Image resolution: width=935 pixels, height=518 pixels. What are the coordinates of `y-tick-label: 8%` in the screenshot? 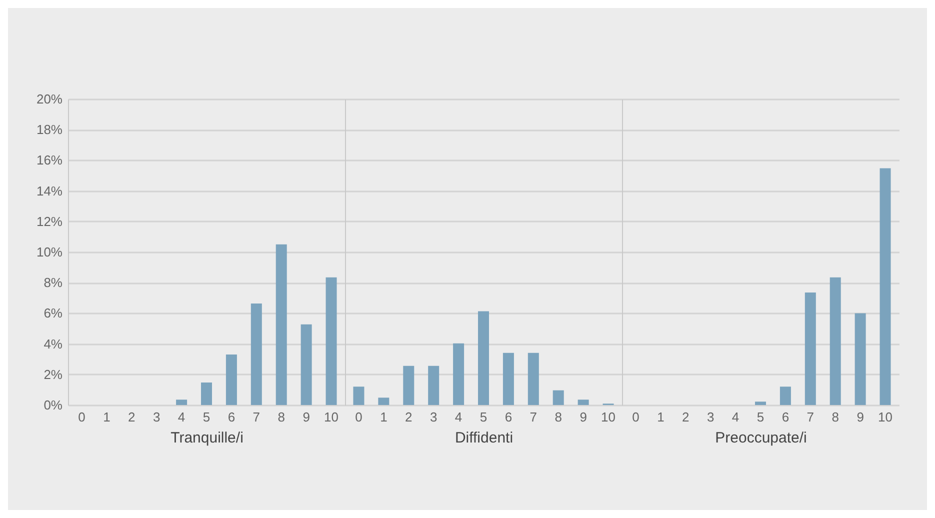 It's located at (53, 282).